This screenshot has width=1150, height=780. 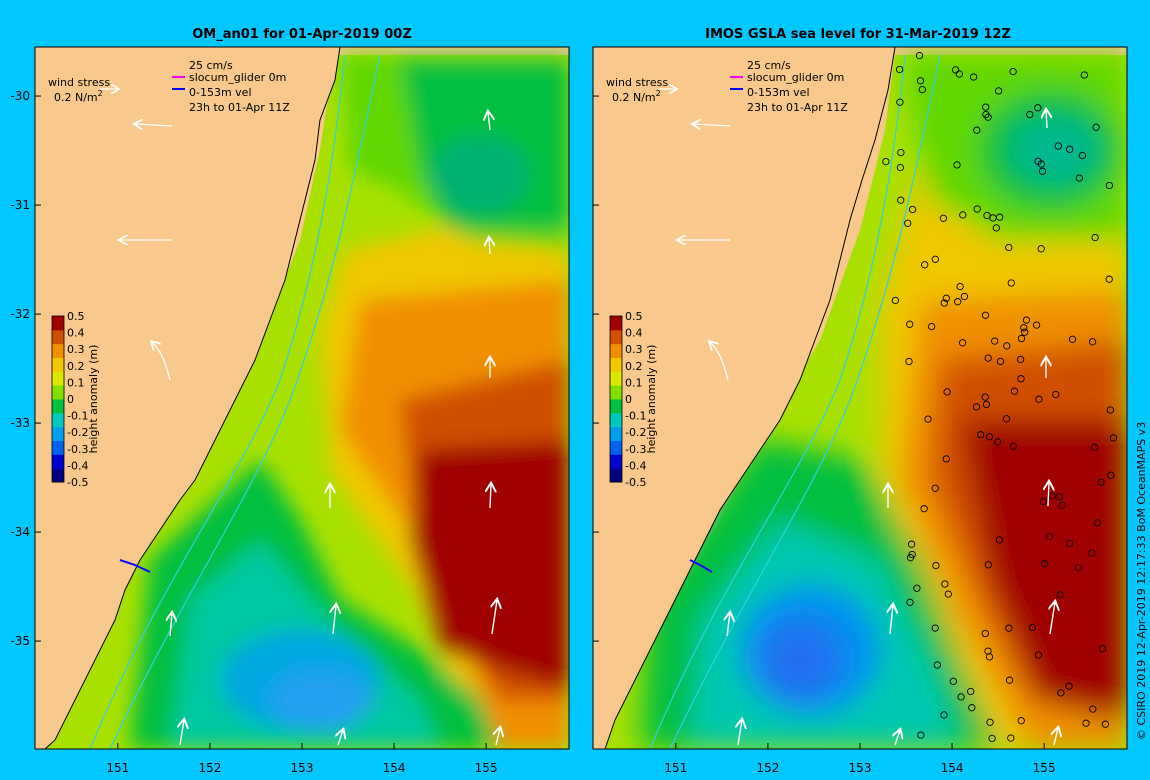 What do you see at coordinates (797, 107) in the screenshot?
I see `legend-period: 23h to 01-Apr 11Z` at bounding box center [797, 107].